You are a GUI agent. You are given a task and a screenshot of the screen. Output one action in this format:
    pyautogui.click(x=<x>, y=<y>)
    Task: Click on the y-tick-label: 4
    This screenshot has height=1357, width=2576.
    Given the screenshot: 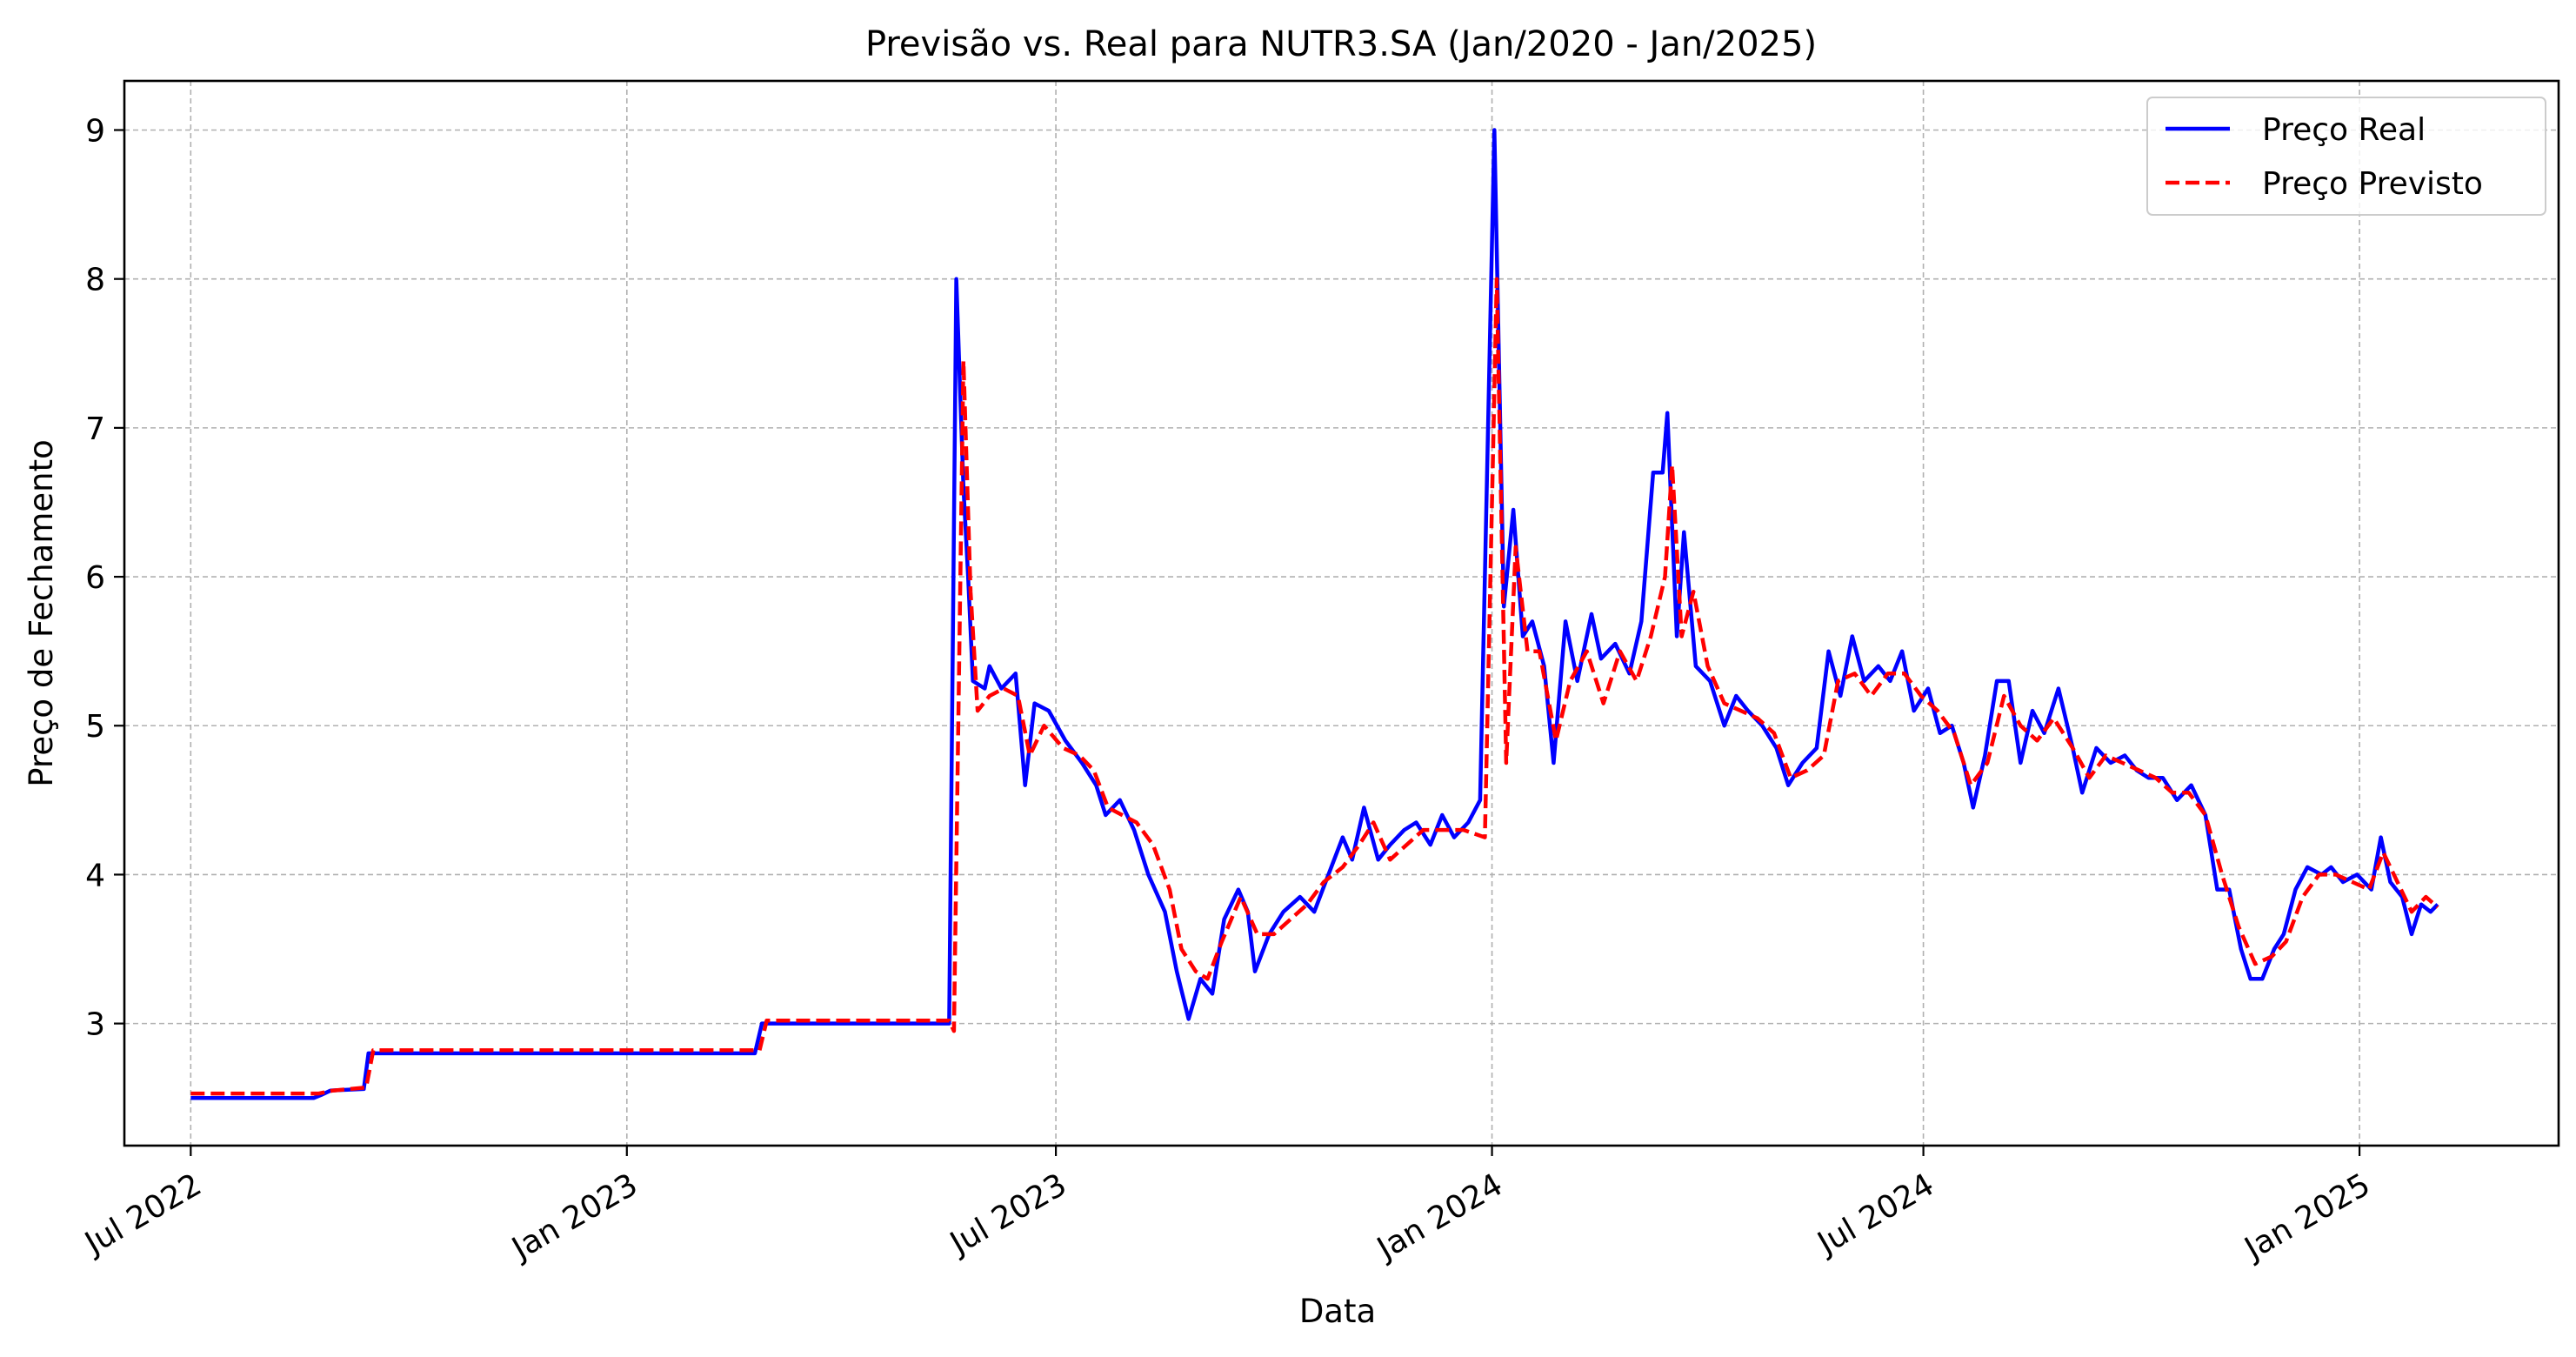 What is the action you would take?
    pyautogui.click(x=95, y=876)
    